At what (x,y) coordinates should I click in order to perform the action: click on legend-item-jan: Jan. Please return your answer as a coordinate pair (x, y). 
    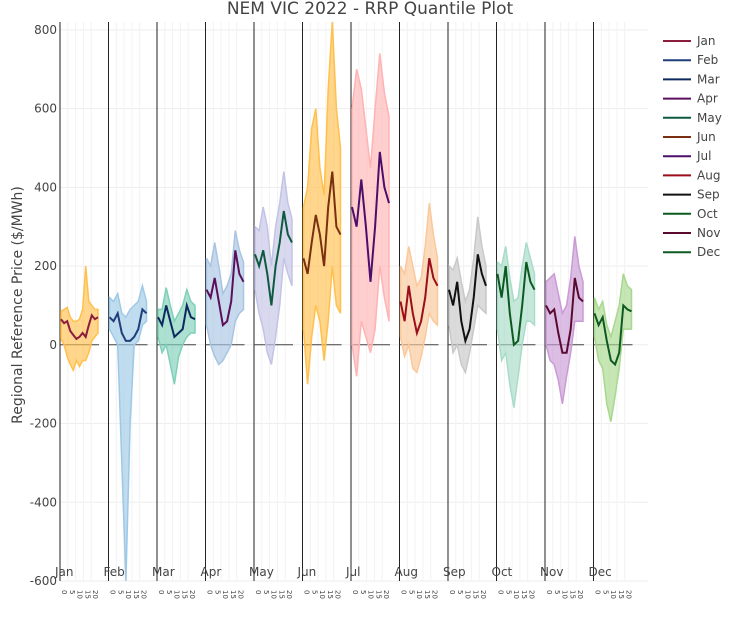
    Looking at the image, I should click on (689, 41).